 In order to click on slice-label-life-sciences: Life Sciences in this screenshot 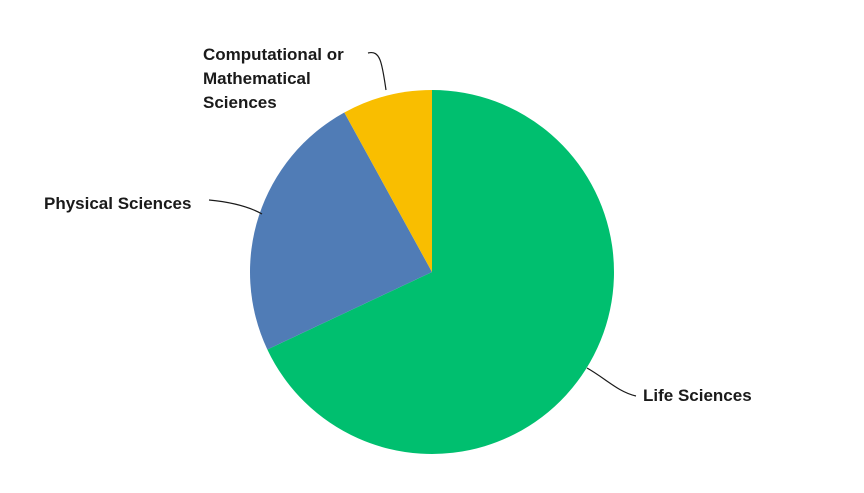, I will do `click(697, 395)`.